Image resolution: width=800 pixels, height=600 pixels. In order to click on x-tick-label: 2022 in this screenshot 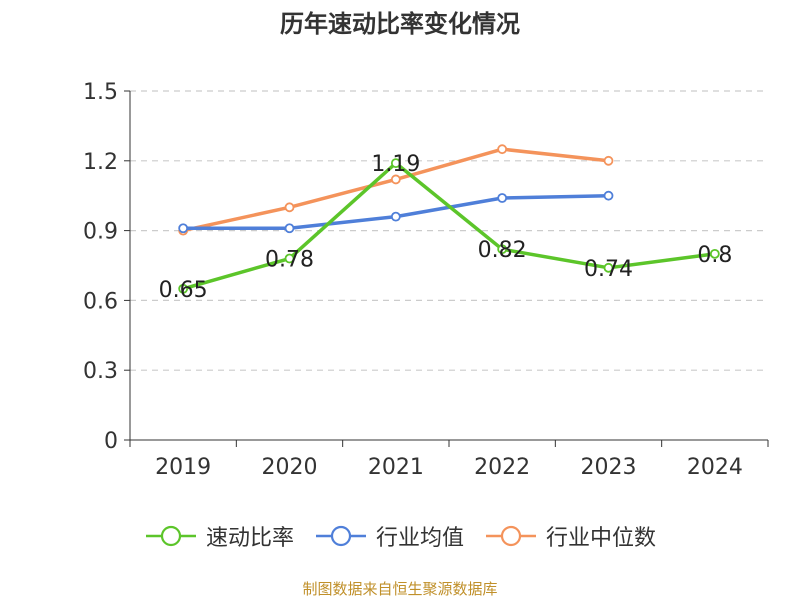, I will do `click(502, 467)`.